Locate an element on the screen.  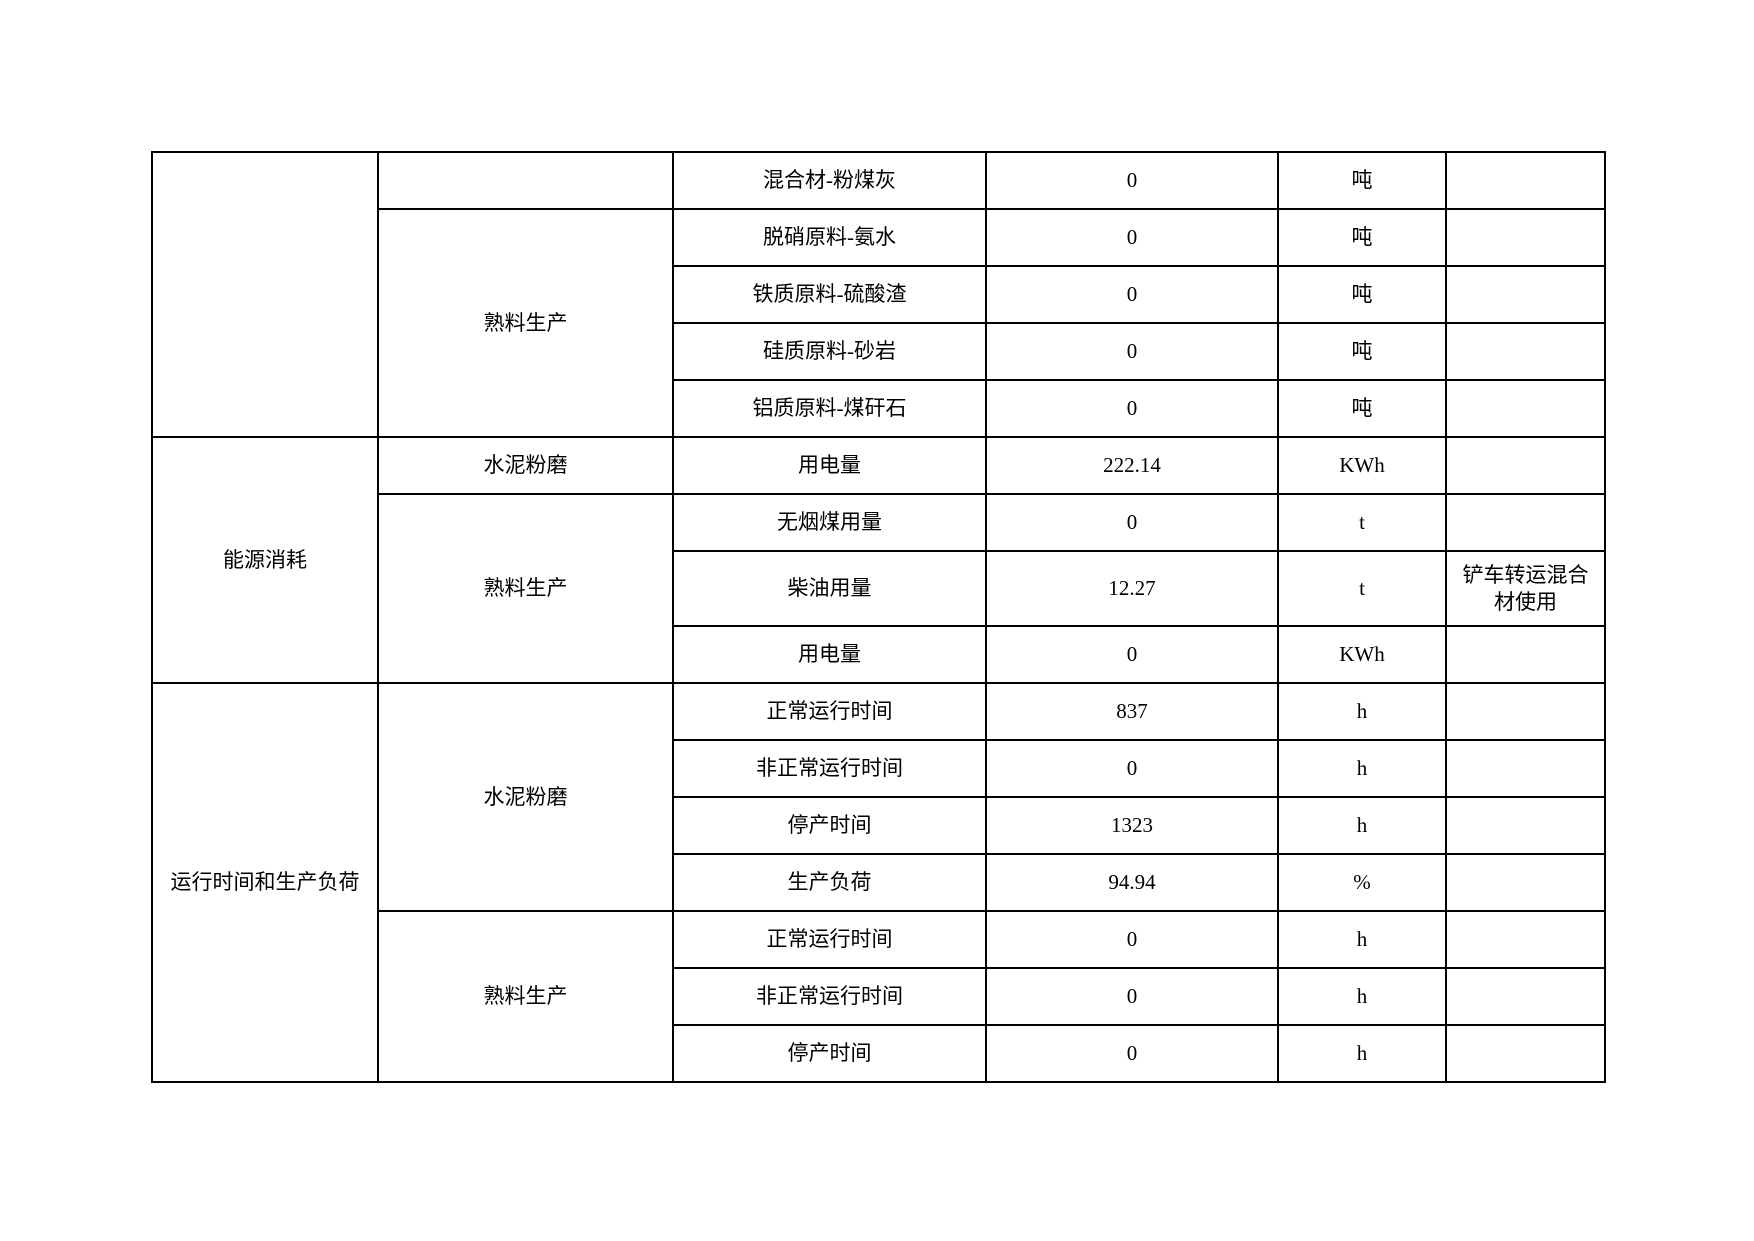
group-cell is located at coordinates (525, 180).